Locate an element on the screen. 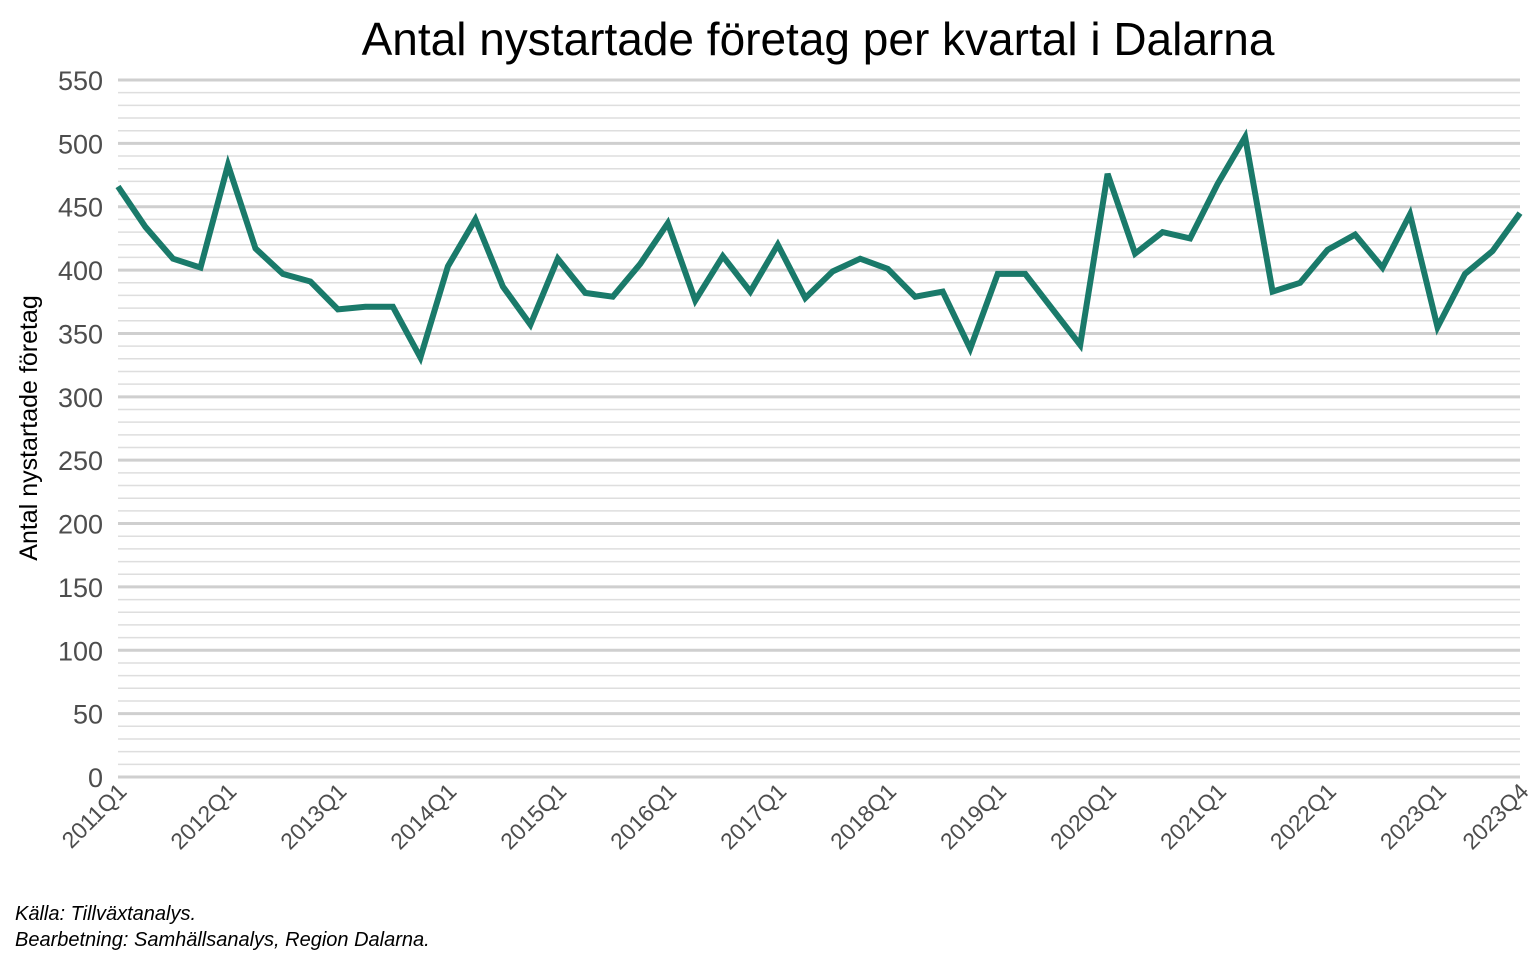 This screenshot has height=960, width=1536. y-tick-label: 400 is located at coordinates (80, 271).